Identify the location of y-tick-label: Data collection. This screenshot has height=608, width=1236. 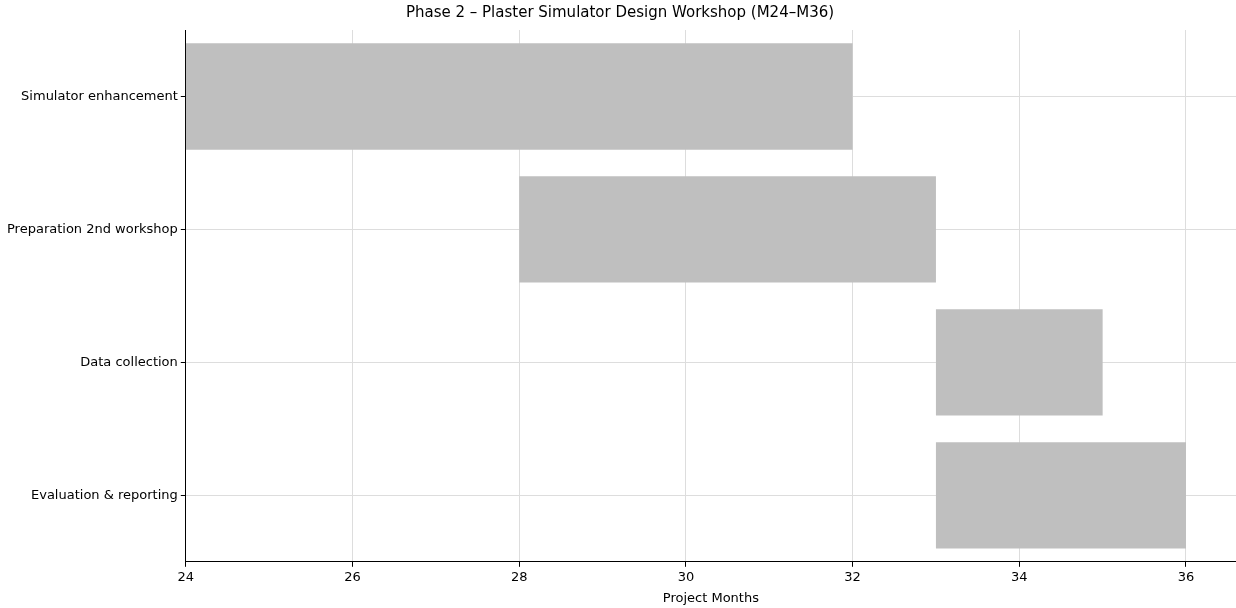
(129, 361).